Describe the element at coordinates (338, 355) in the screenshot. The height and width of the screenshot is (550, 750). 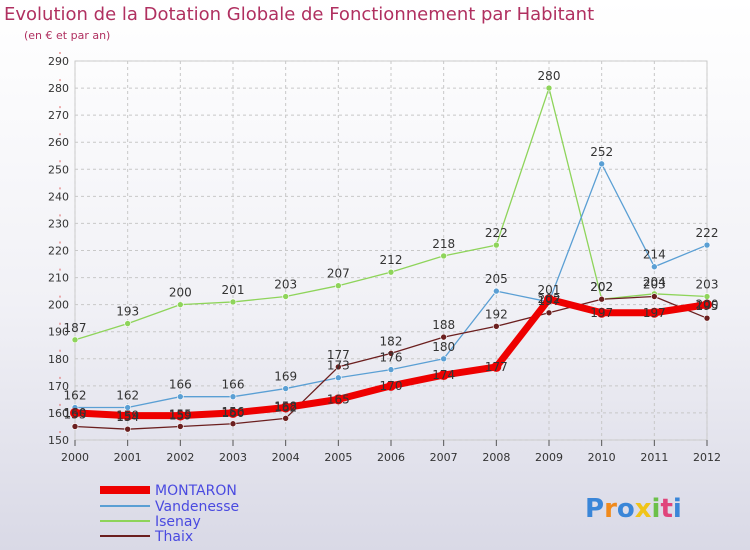
I see `data-label-thaix: 177` at that location.